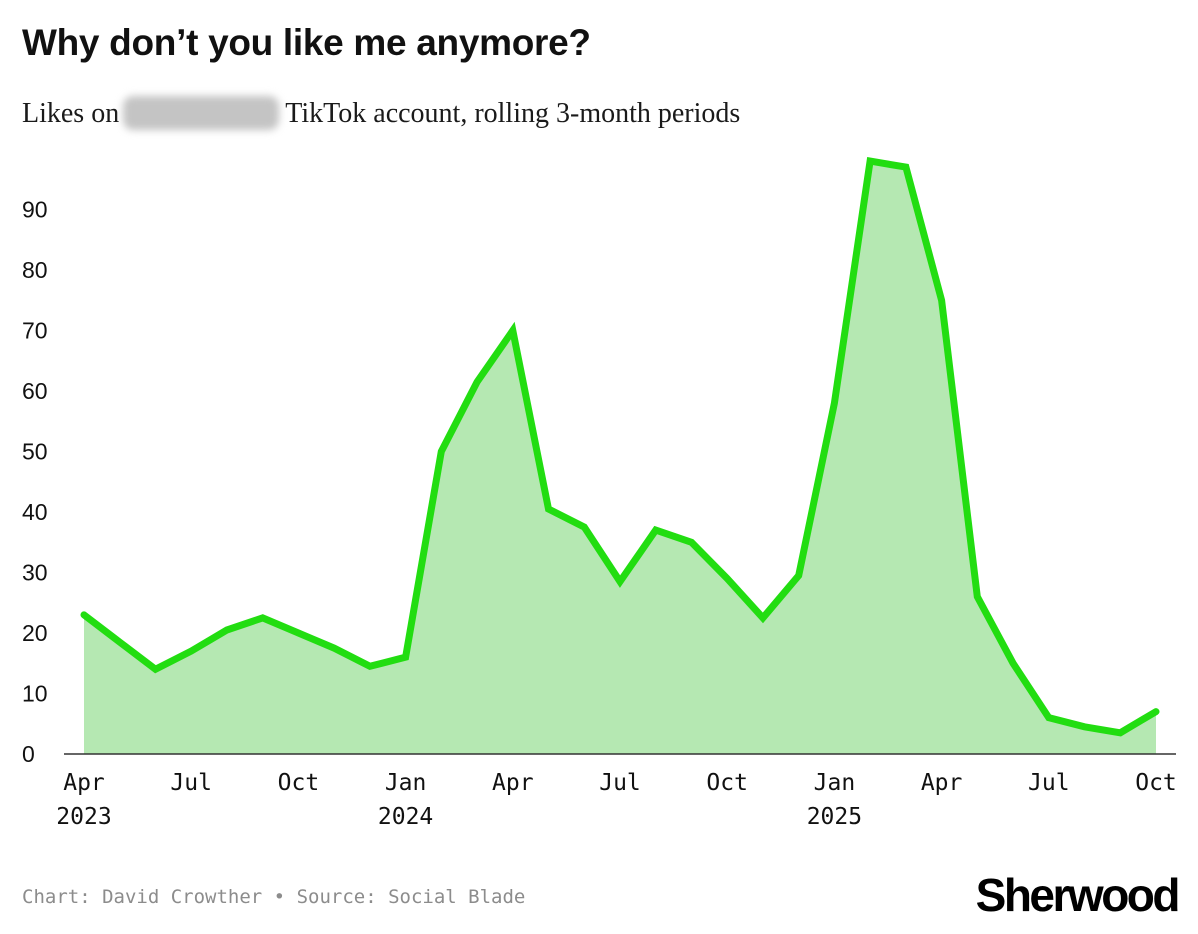 Image resolution: width=1198 pixels, height=934 pixels. Describe the element at coordinates (1049, 783) in the screenshot. I see `x-tick-label-2025-07: Jul` at that location.